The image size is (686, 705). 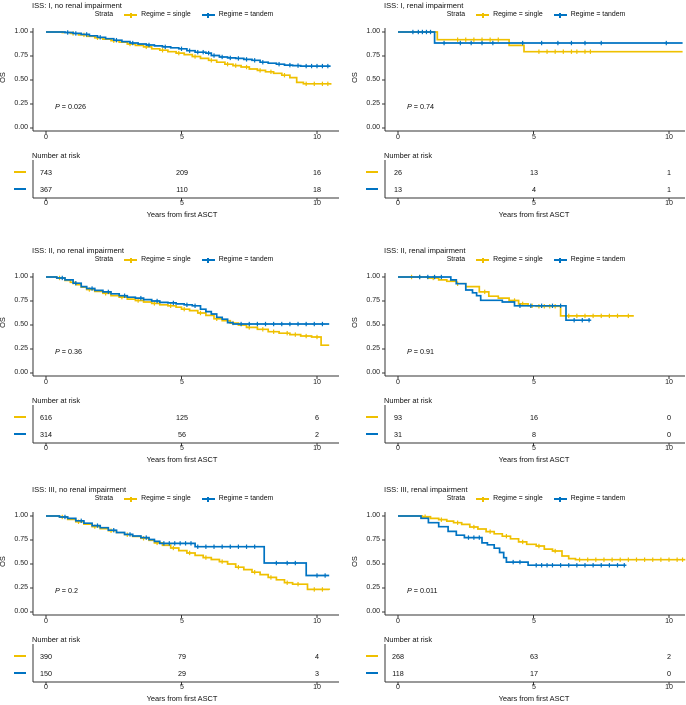 What do you see at coordinates (669, 189) in the screenshot?
I see `risk-count: 1` at bounding box center [669, 189].